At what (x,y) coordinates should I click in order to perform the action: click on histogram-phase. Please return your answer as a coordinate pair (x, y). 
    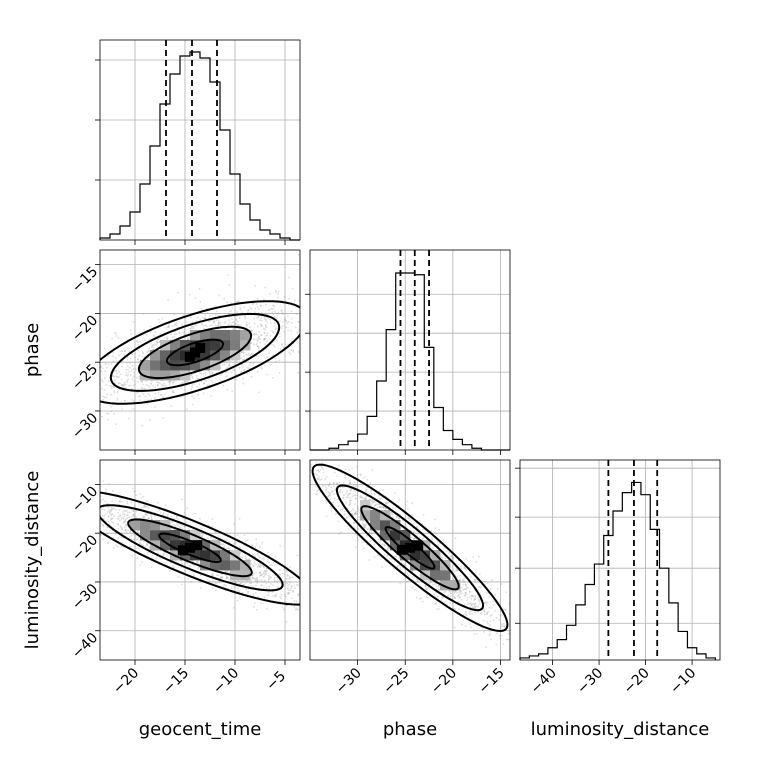
    Looking at the image, I should click on (410, 361).